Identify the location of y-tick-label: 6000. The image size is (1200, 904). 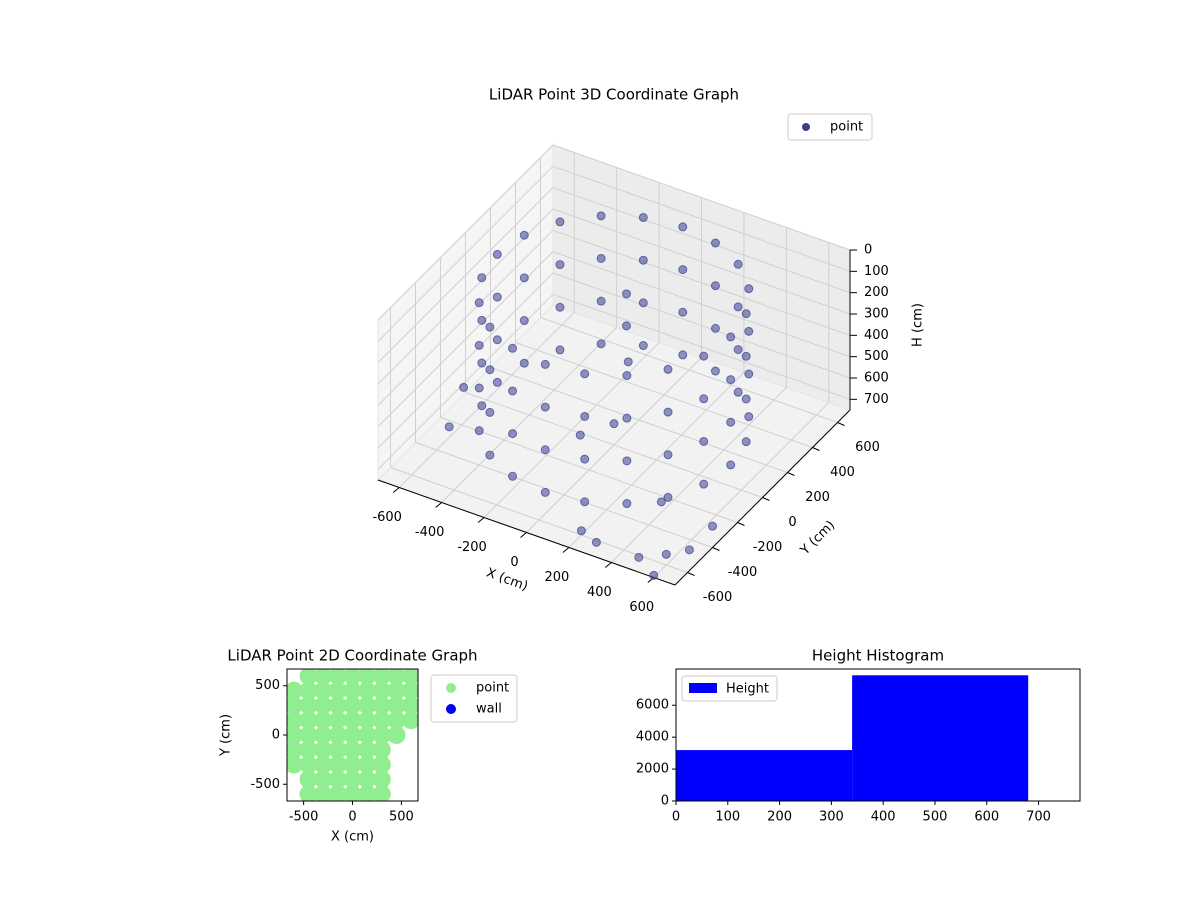
(652, 705).